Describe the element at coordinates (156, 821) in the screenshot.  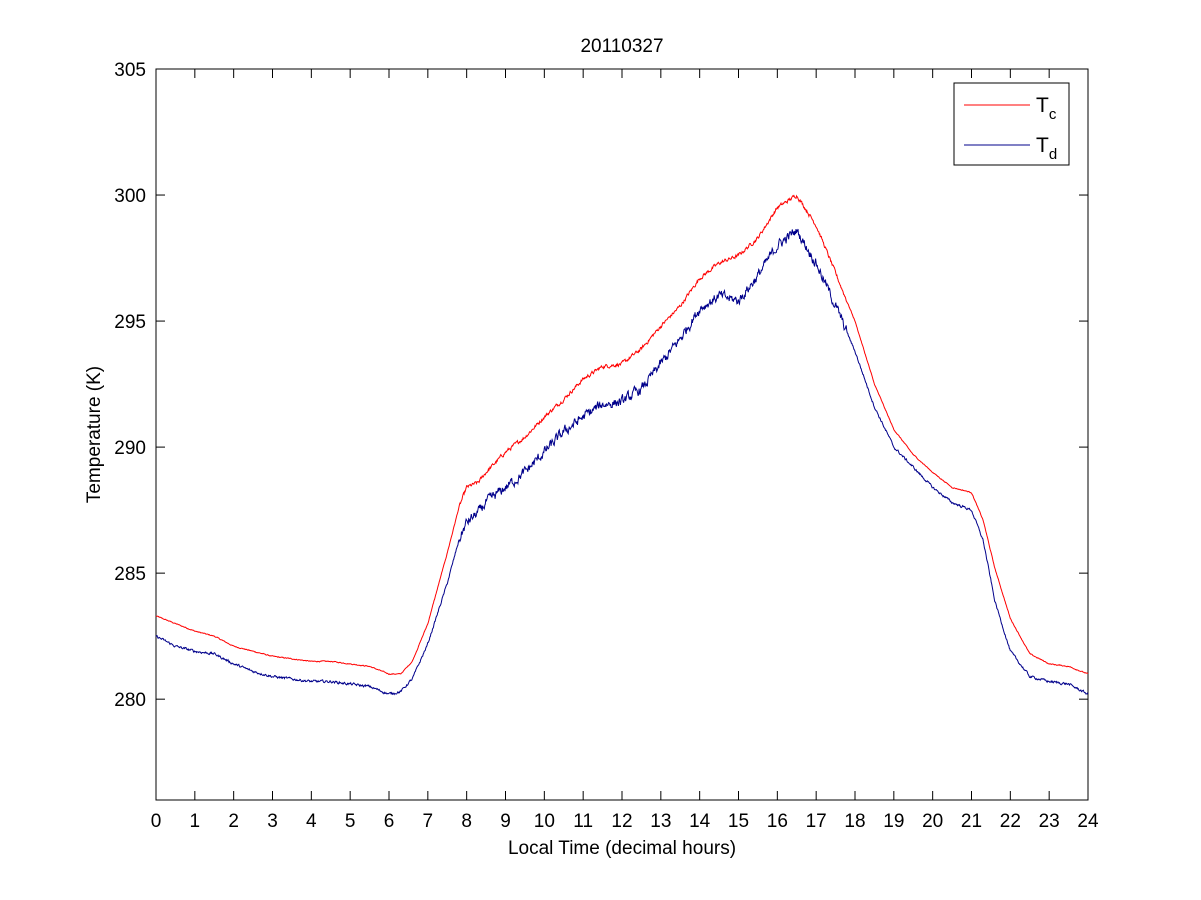
I see `x-tick-label: 0` at that location.